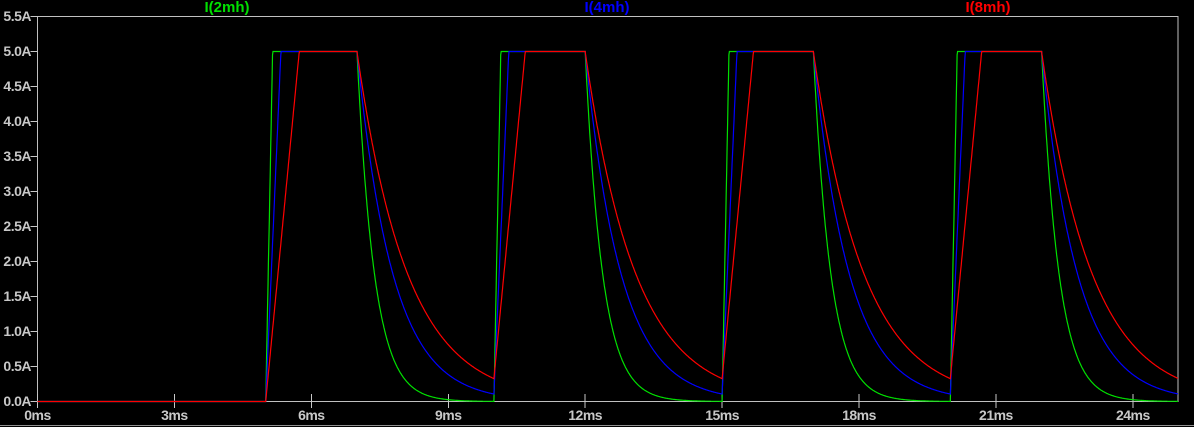 This screenshot has width=1194, height=427. What do you see at coordinates (227, 8) in the screenshot?
I see `legend-trace-i-2mh: I(2mh)` at bounding box center [227, 8].